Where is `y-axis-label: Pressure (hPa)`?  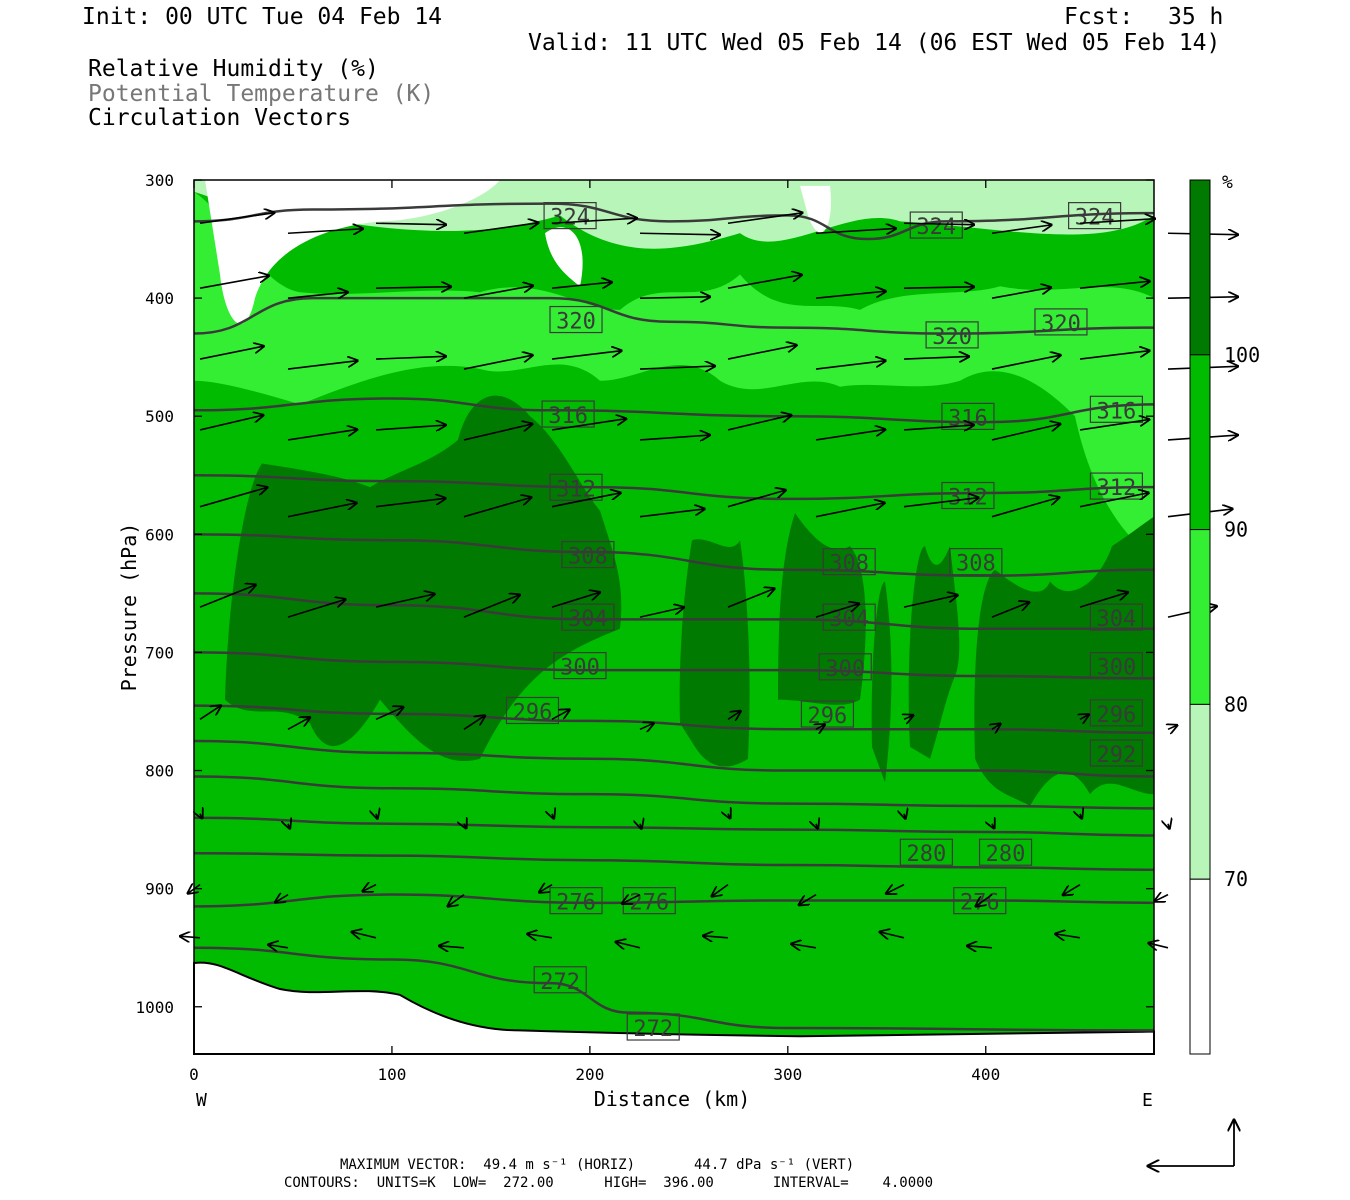 y-axis-label: Pressure (hPa) is located at coordinates (129, 607).